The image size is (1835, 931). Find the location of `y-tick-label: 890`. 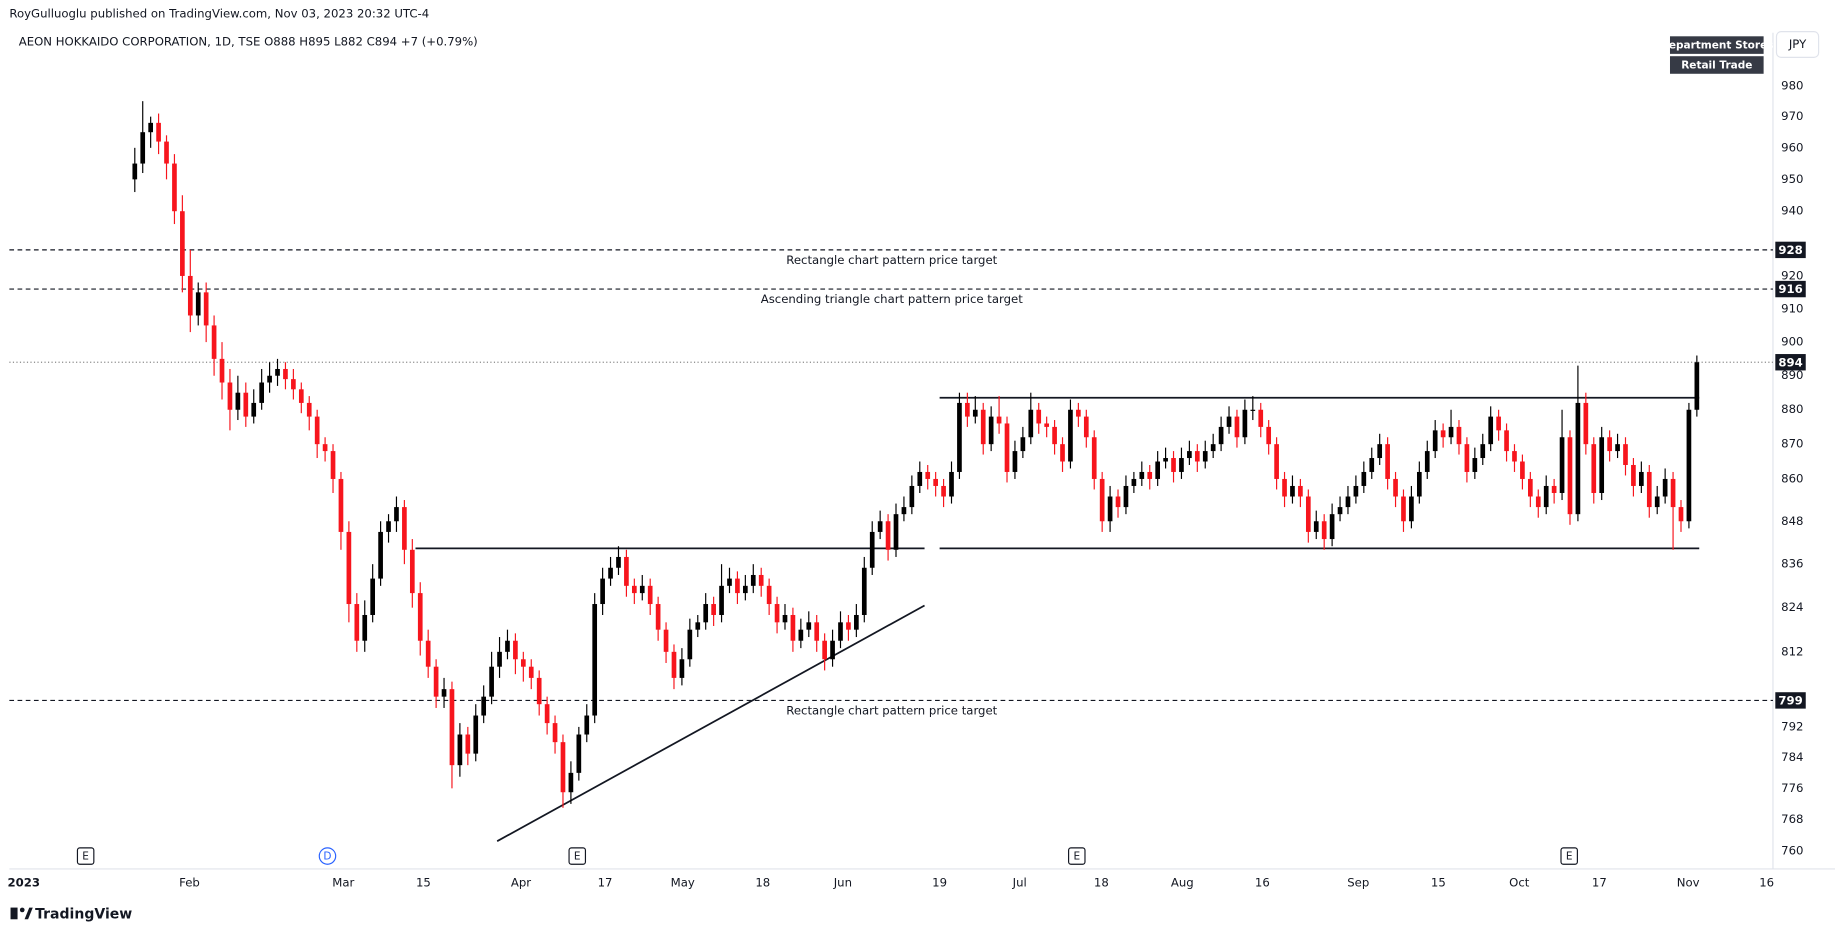

y-tick-label: 890 is located at coordinates (1792, 375).